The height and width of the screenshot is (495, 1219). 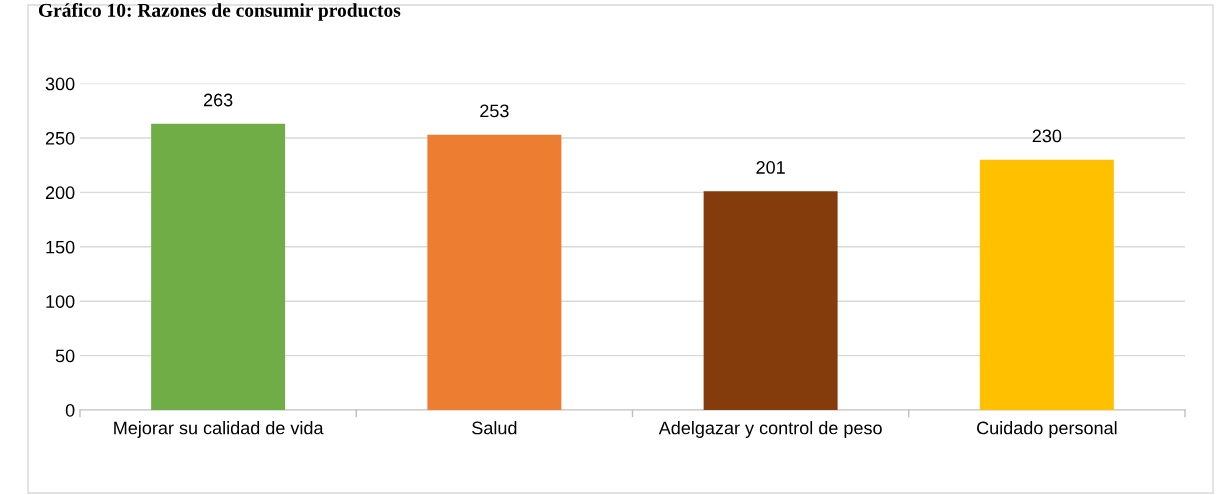 What do you see at coordinates (770, 429) in the screenshot?
I see `x-tick-label: Adelgazar y control de peso` at bounding box center [770, 429].